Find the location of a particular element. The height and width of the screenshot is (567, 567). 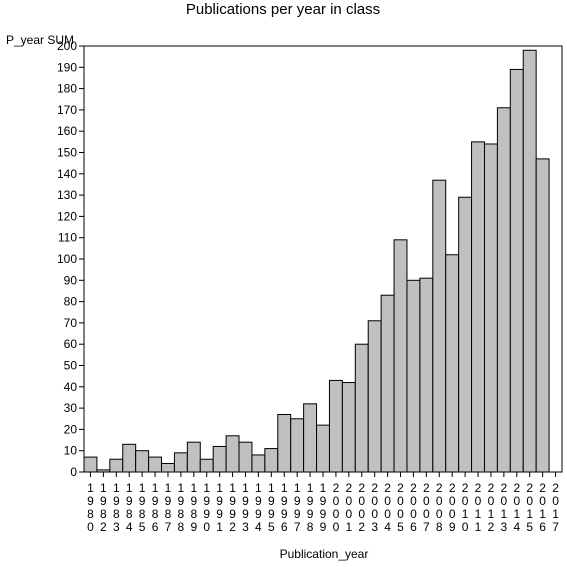

y-tick-label: 120 is located at coordinates (67, 216).